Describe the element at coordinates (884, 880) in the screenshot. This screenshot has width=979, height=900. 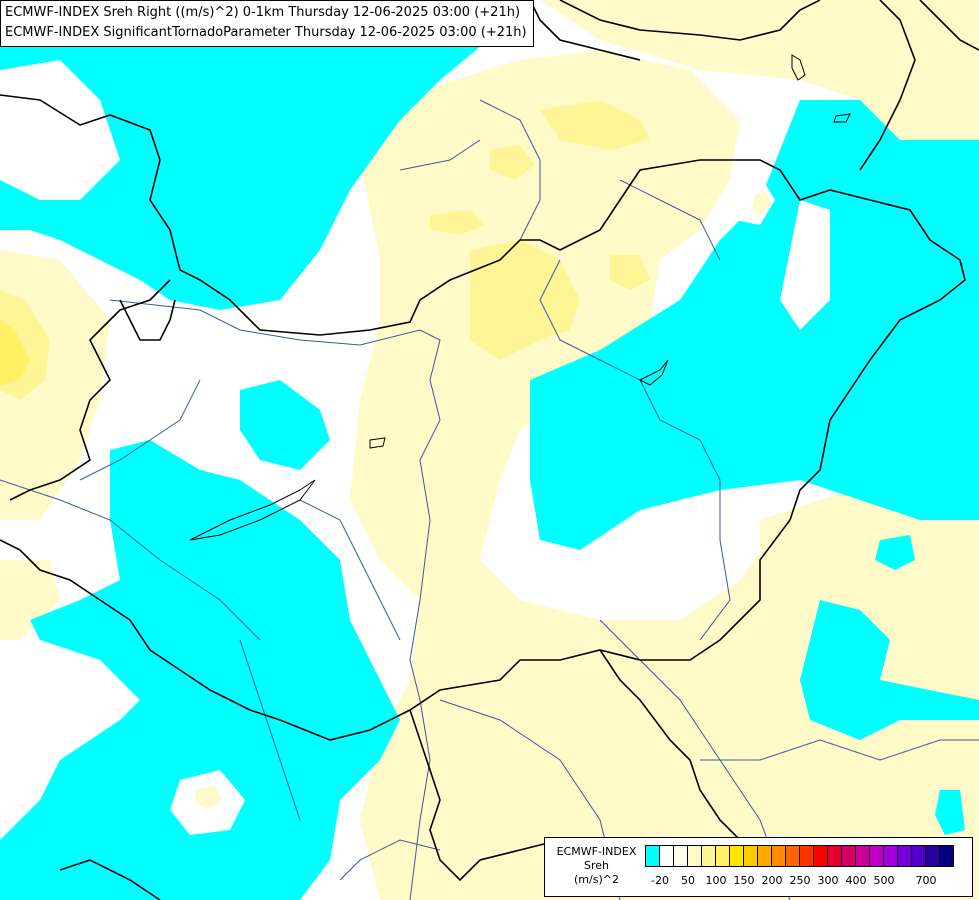
I see `legend-tick-label: 500` at that location.